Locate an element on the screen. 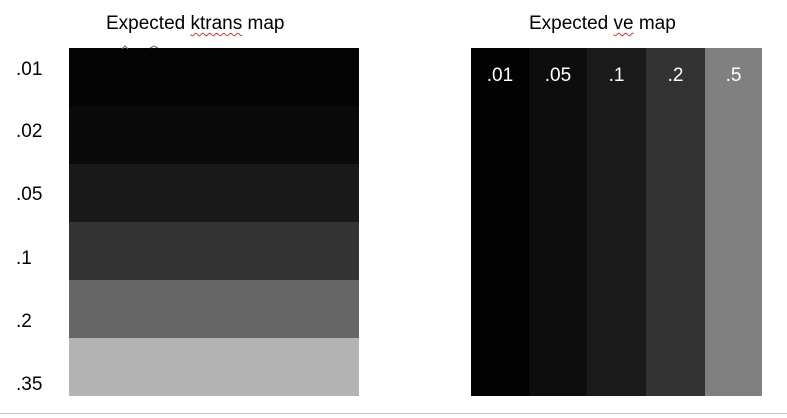  ktrans-value-label: .35 is located at coordinates (29, 384).